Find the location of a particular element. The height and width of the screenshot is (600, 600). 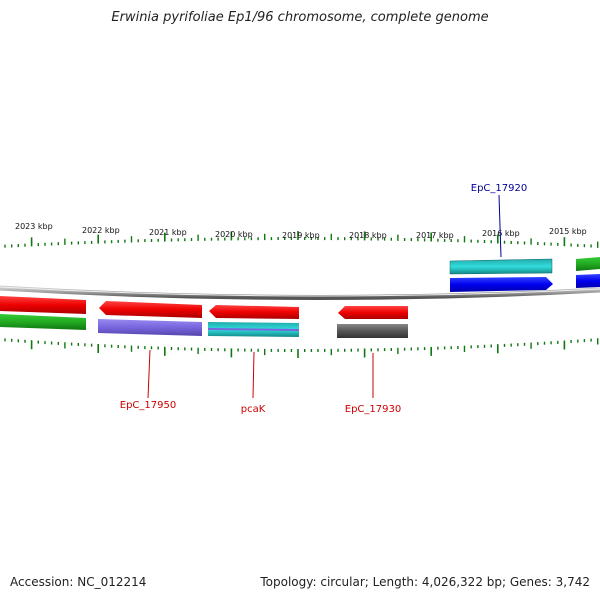

gene-label-EpC_17920: EpC_17920 is located at coordinates (499, 188).